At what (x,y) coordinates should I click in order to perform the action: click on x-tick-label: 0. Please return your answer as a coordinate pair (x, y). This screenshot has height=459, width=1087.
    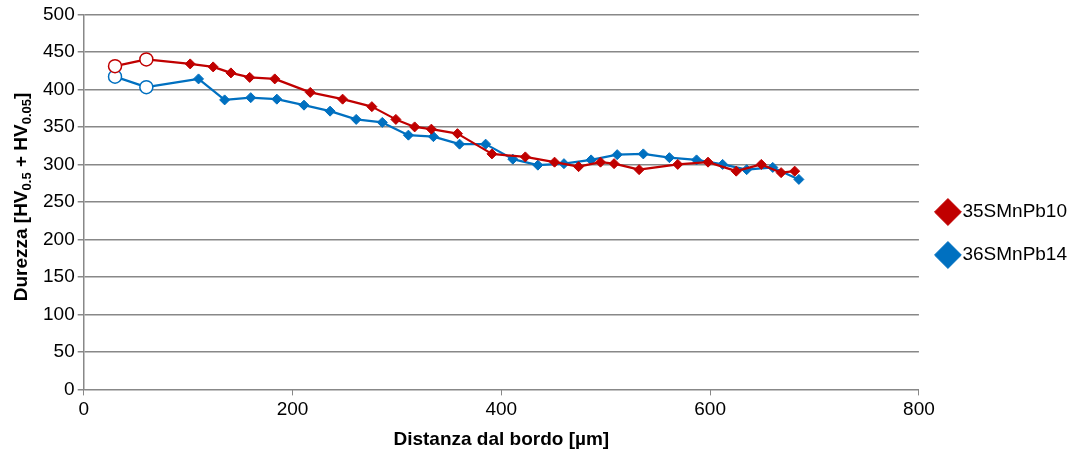
    Looking at the image, I should click on (83, 409).